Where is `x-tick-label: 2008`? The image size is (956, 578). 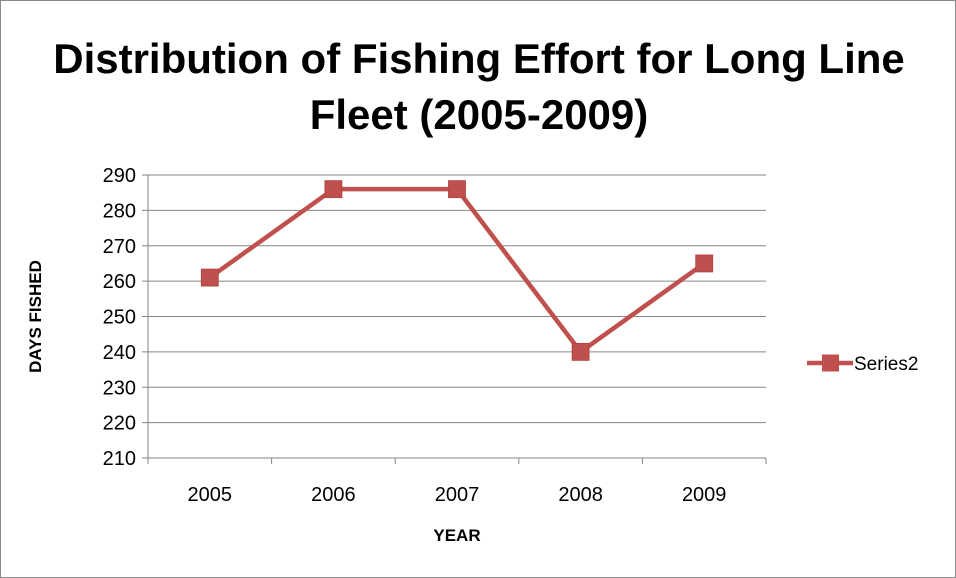
x-tick-label: 2008 is located at coordinates (580, 495).